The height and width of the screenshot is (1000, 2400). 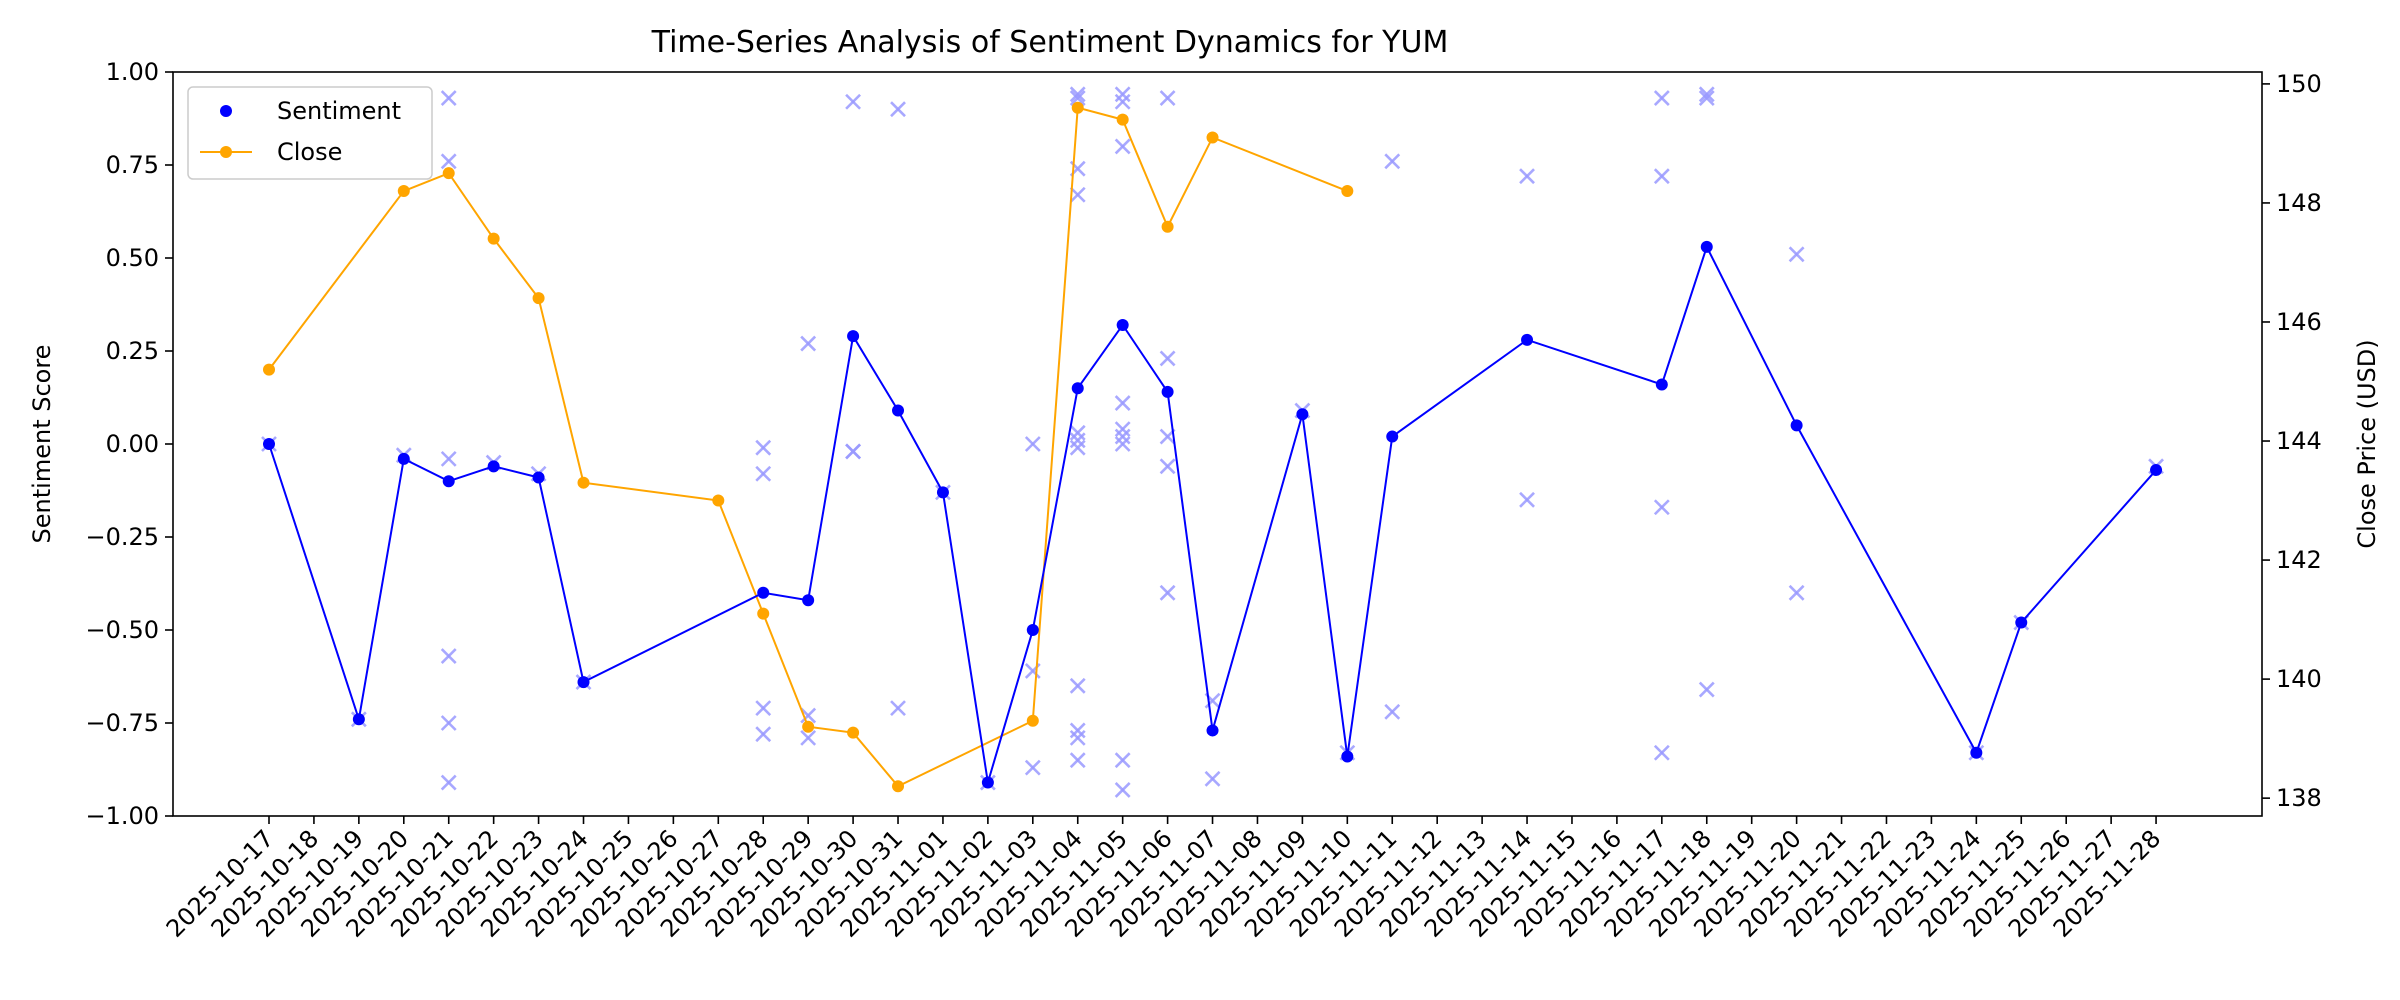 What do you see at coordinates (122, 537) in the screenshot?
I see `y-tick-label: −0.25` at bounding box center [122, 537].